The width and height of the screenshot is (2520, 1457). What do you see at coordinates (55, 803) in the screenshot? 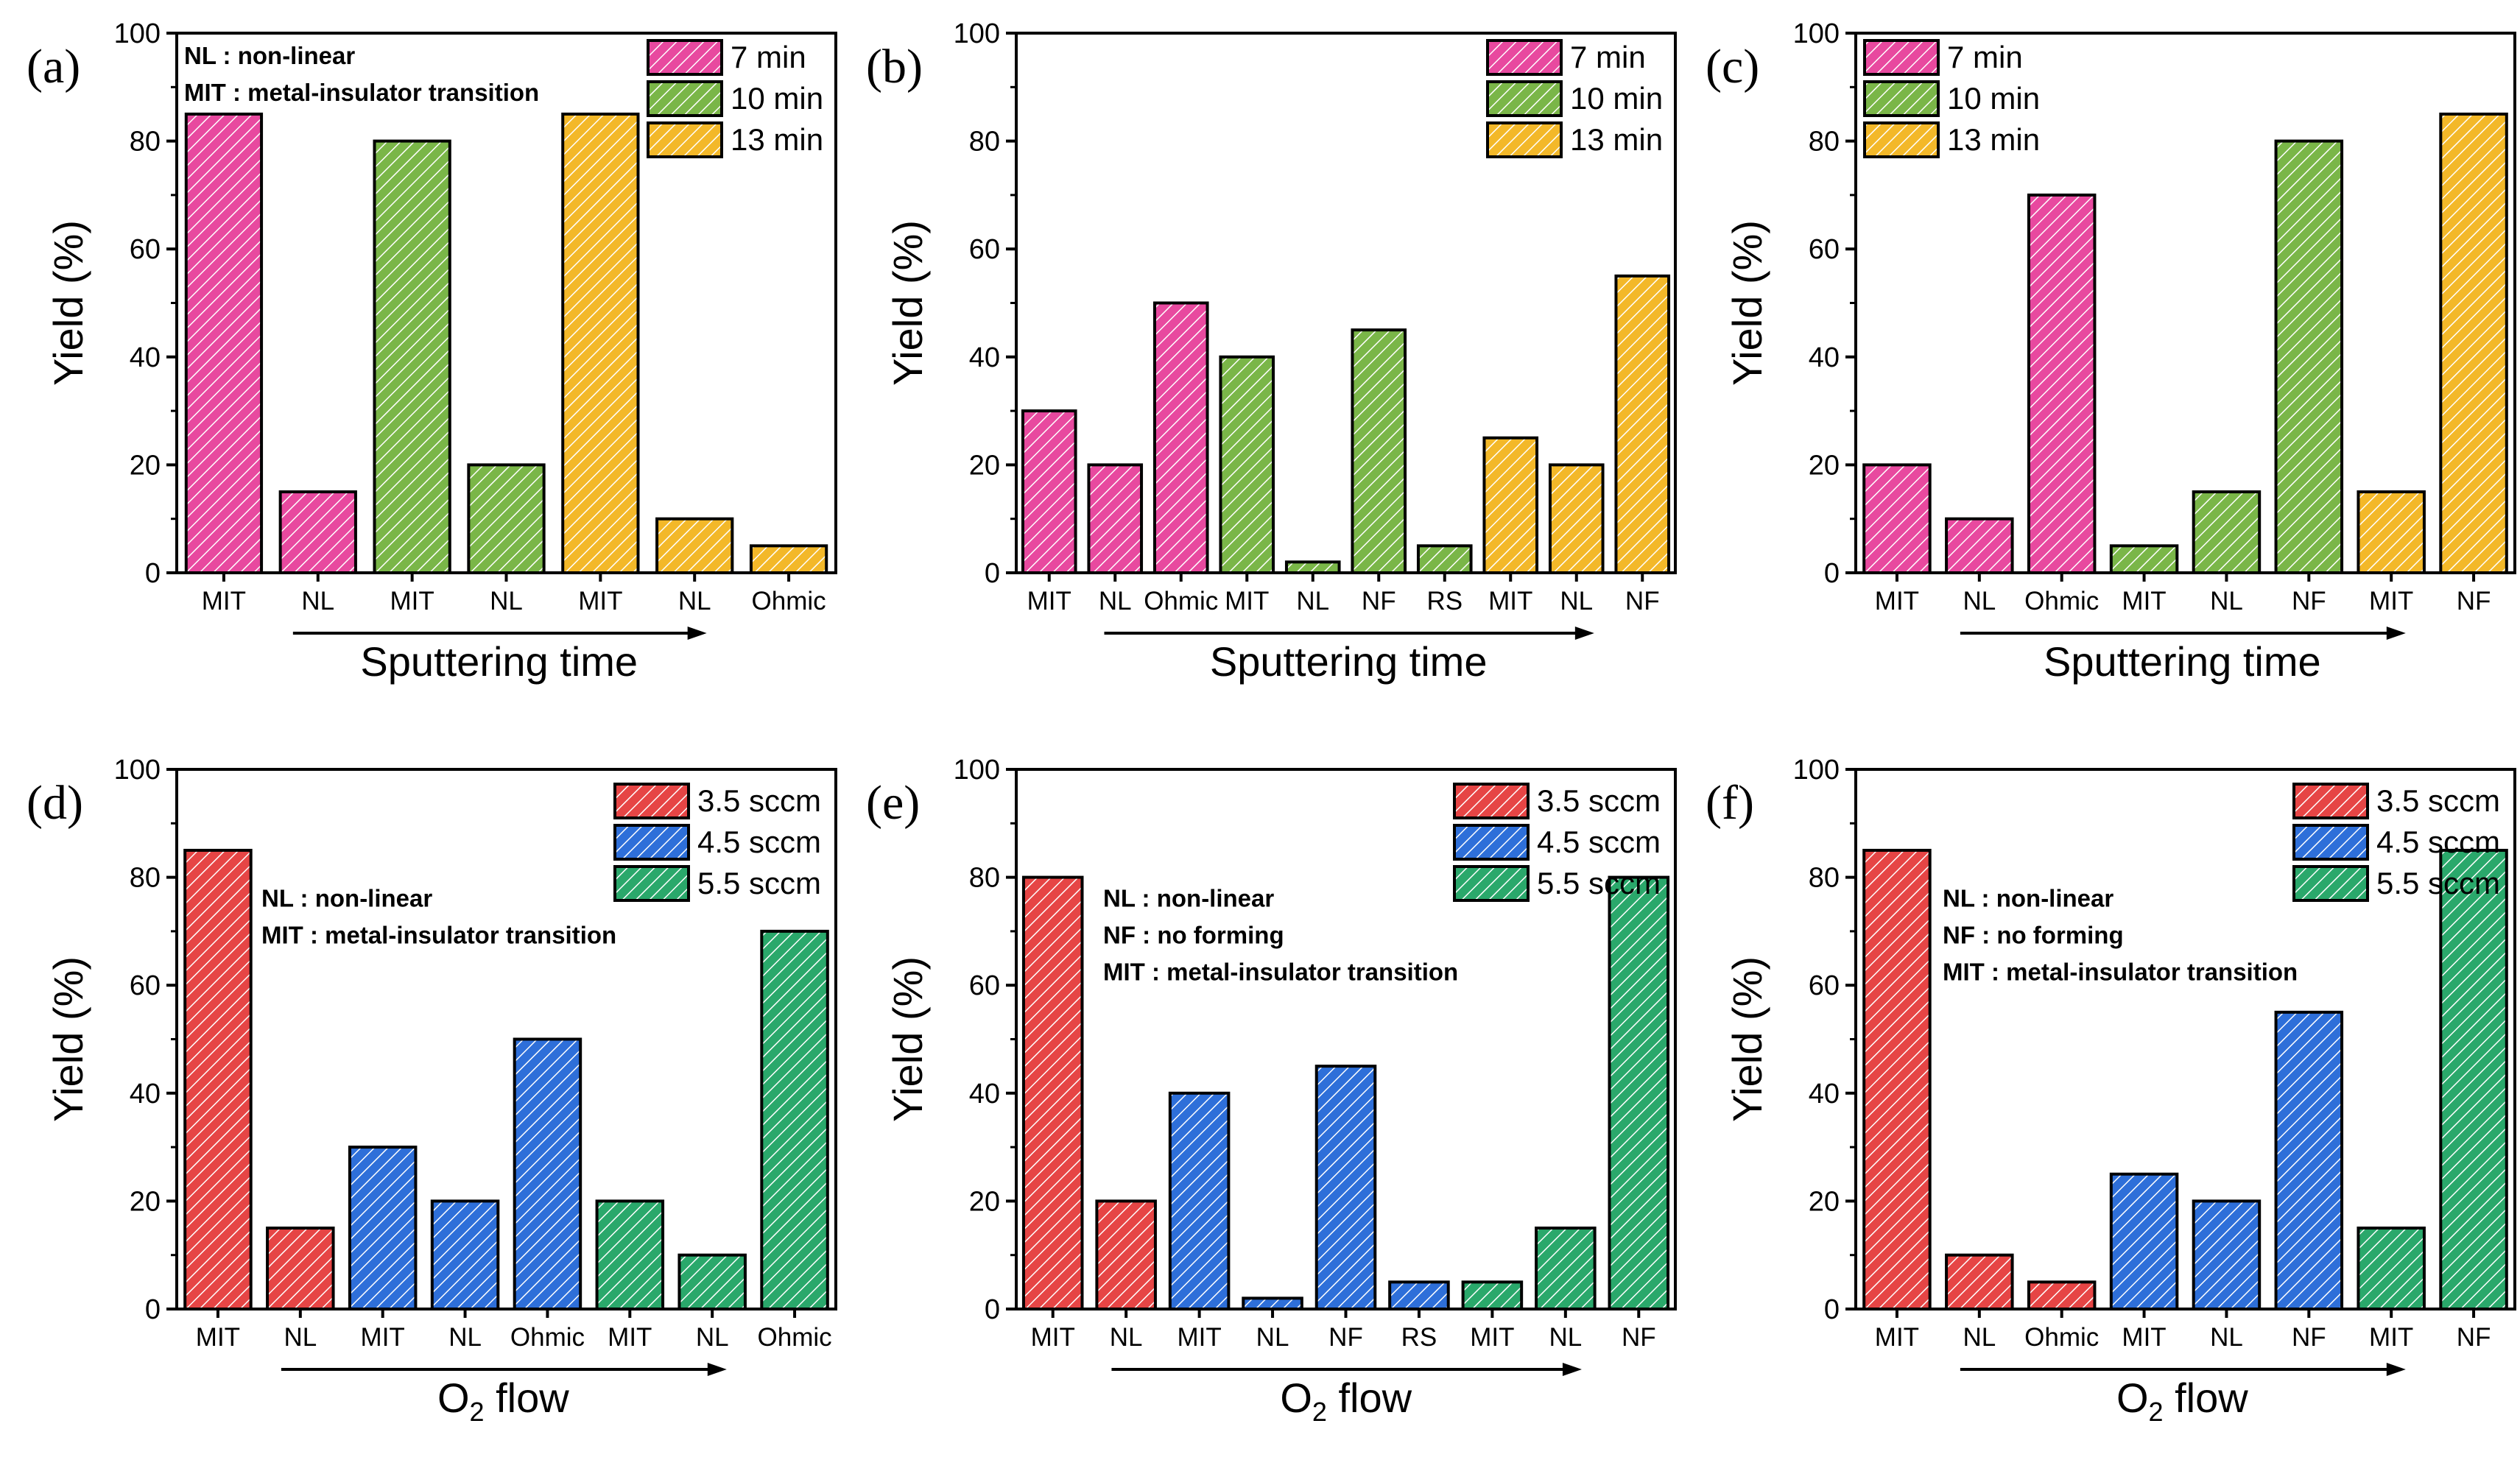
I see `panel-label: (d)` at bounding box center [55, 803].